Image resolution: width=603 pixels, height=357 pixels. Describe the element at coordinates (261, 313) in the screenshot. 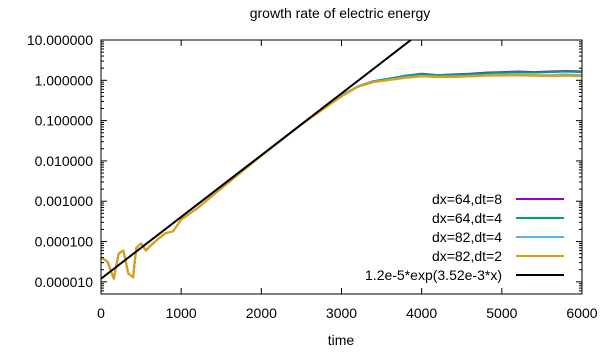

I see `x-tick-label: 2000` at that location.